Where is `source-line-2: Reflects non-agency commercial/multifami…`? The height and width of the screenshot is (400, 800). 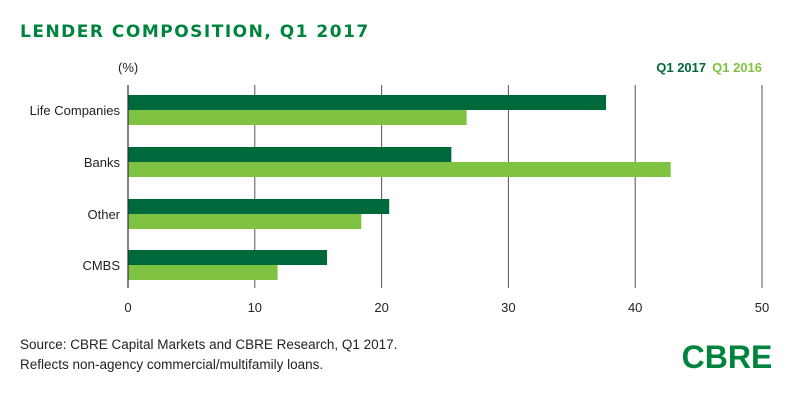 source-line-2: Reflects non-agency commercial/multifami… is located at coordinates (172, 364).